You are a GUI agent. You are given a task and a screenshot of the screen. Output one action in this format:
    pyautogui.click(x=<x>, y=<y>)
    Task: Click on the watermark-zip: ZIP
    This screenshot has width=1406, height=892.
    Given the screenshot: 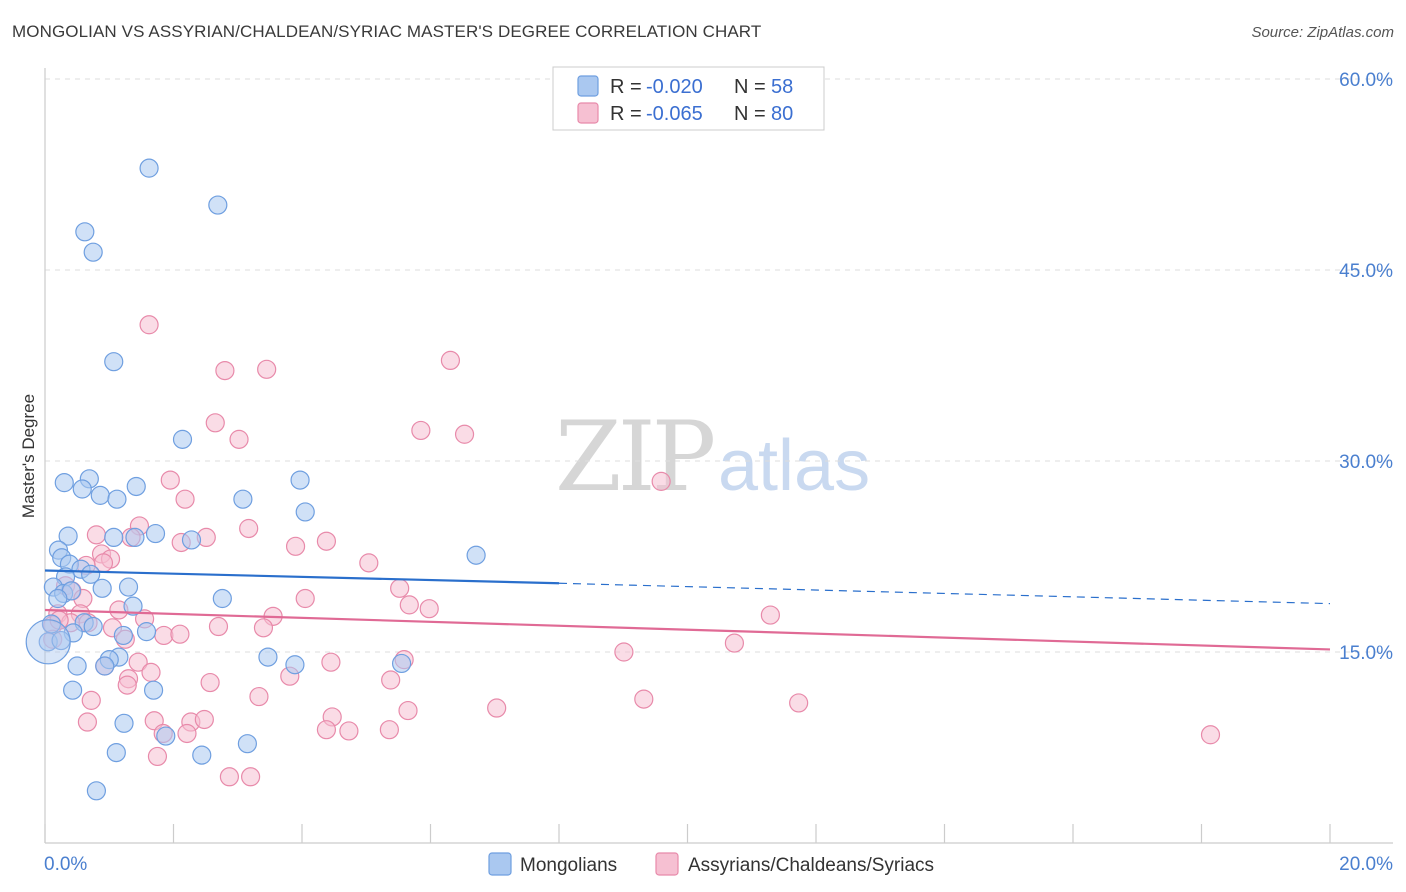 What is the action you would take?
    pyautogui.click(x=634, y=457)
    